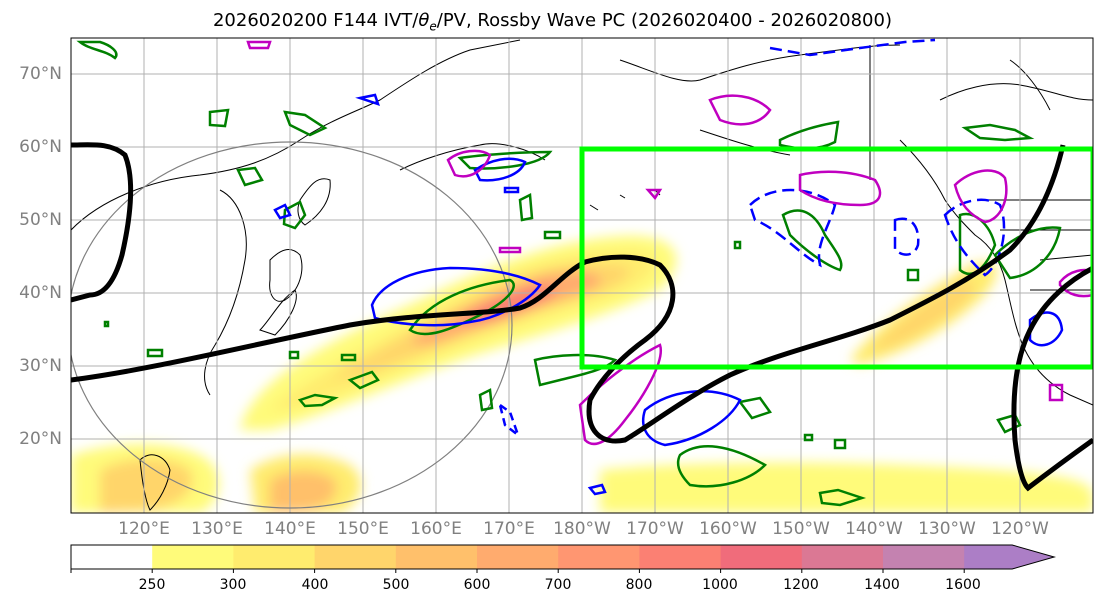  Describe the element at coordinates (363, 529) in the screenshot. I see `lon-label-150e: 150°E` at that location.